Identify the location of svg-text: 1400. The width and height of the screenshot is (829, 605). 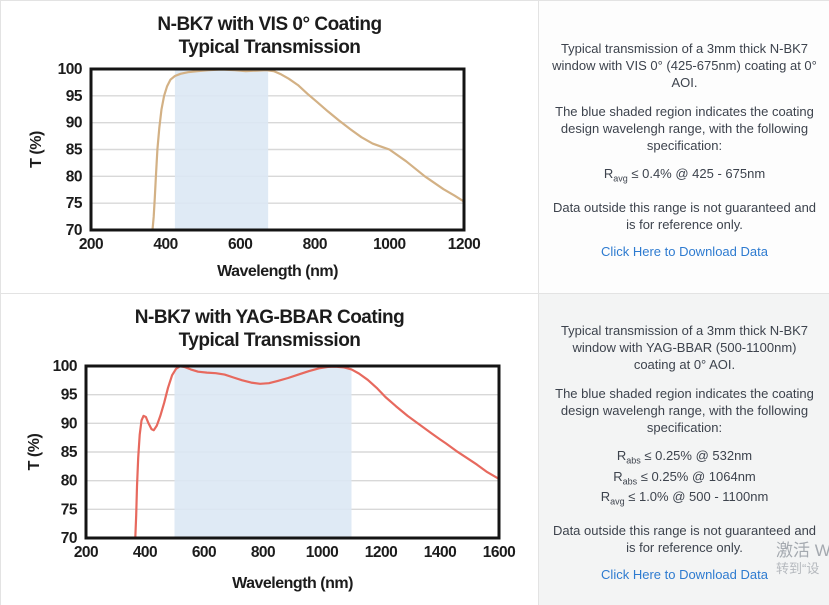
(440, 552).